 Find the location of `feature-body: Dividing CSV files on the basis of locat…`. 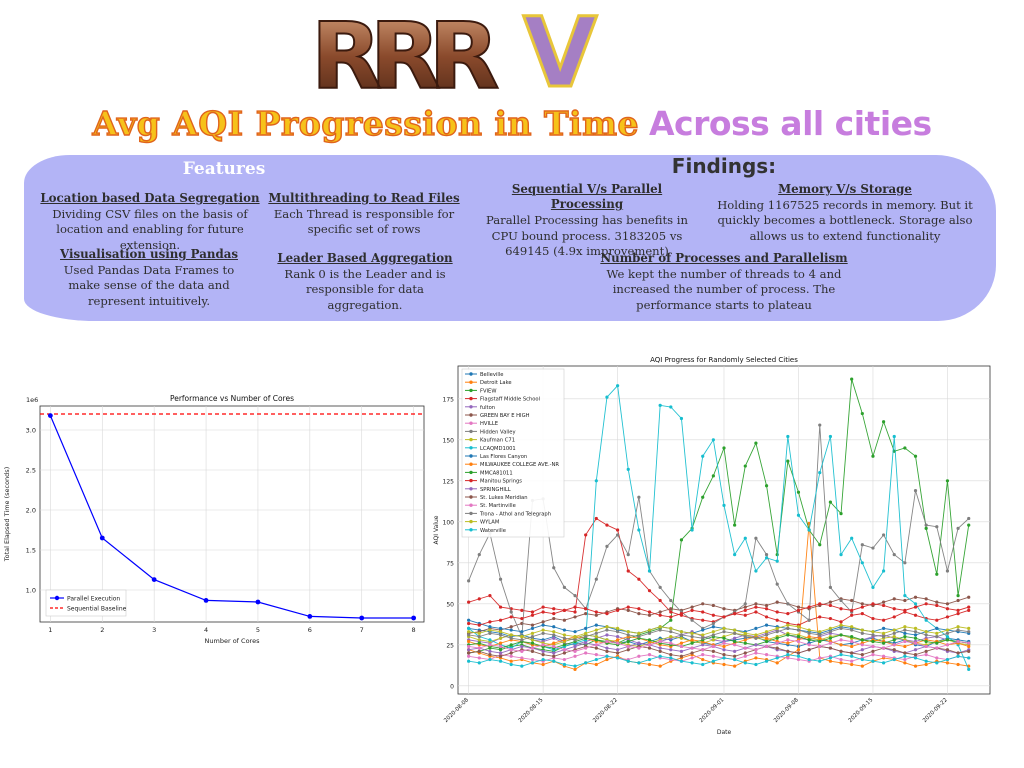

feature-body: Dividing CSV files on the basis of locat… is located at coordinates (150, 229).